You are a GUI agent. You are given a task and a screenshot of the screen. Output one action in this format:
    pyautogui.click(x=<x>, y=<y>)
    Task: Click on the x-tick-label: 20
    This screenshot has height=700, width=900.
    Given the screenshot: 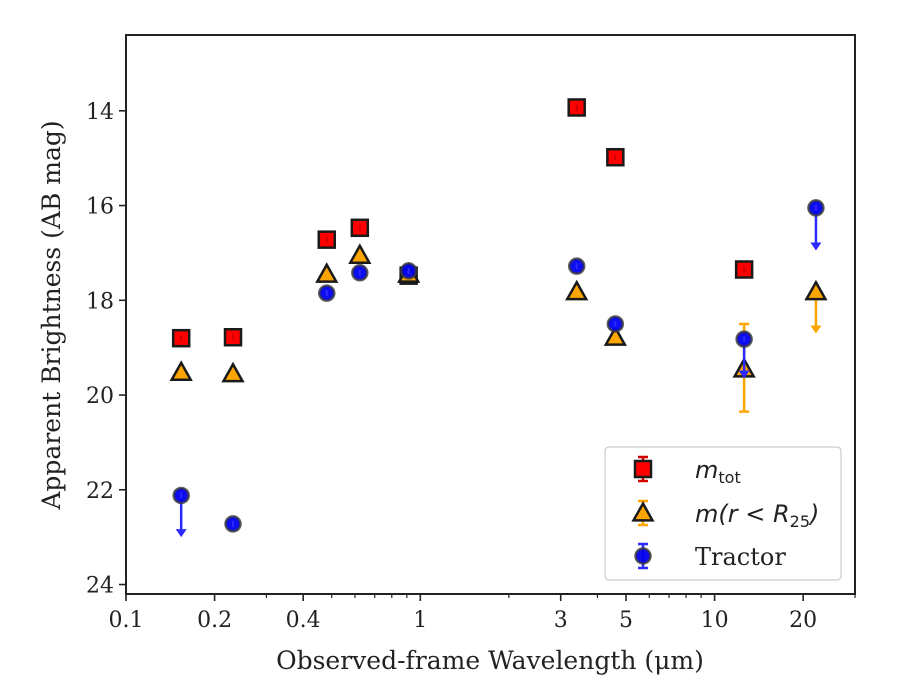 What is the action you would take?
    pyautogui.click(x=803, y=620)
    